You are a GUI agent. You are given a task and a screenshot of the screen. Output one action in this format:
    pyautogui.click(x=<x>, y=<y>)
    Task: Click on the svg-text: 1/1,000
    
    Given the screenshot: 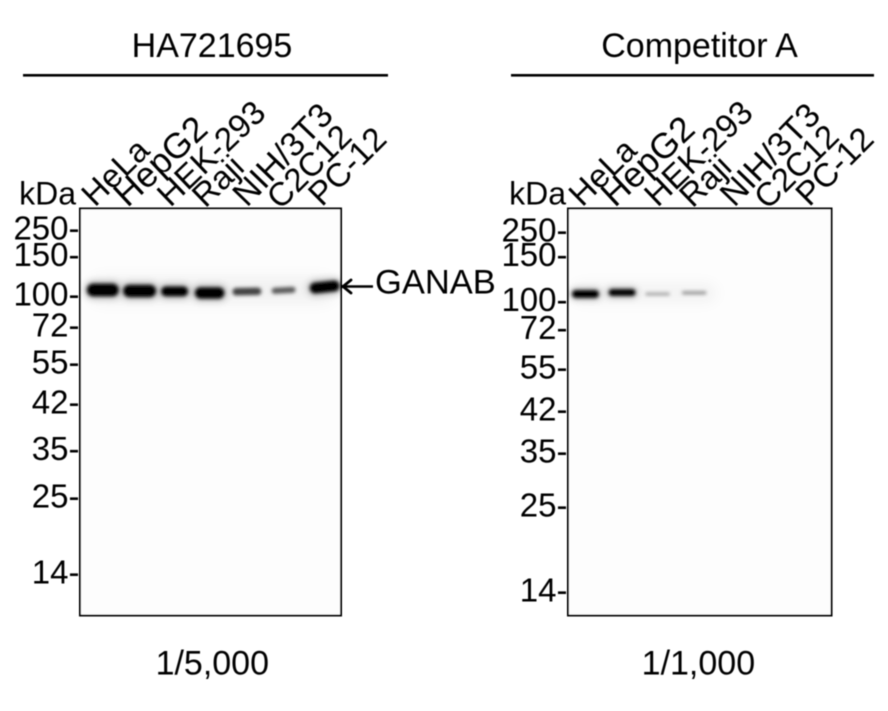 What is the action you would take?
    pyautogui.click(x=698, y=664)
    